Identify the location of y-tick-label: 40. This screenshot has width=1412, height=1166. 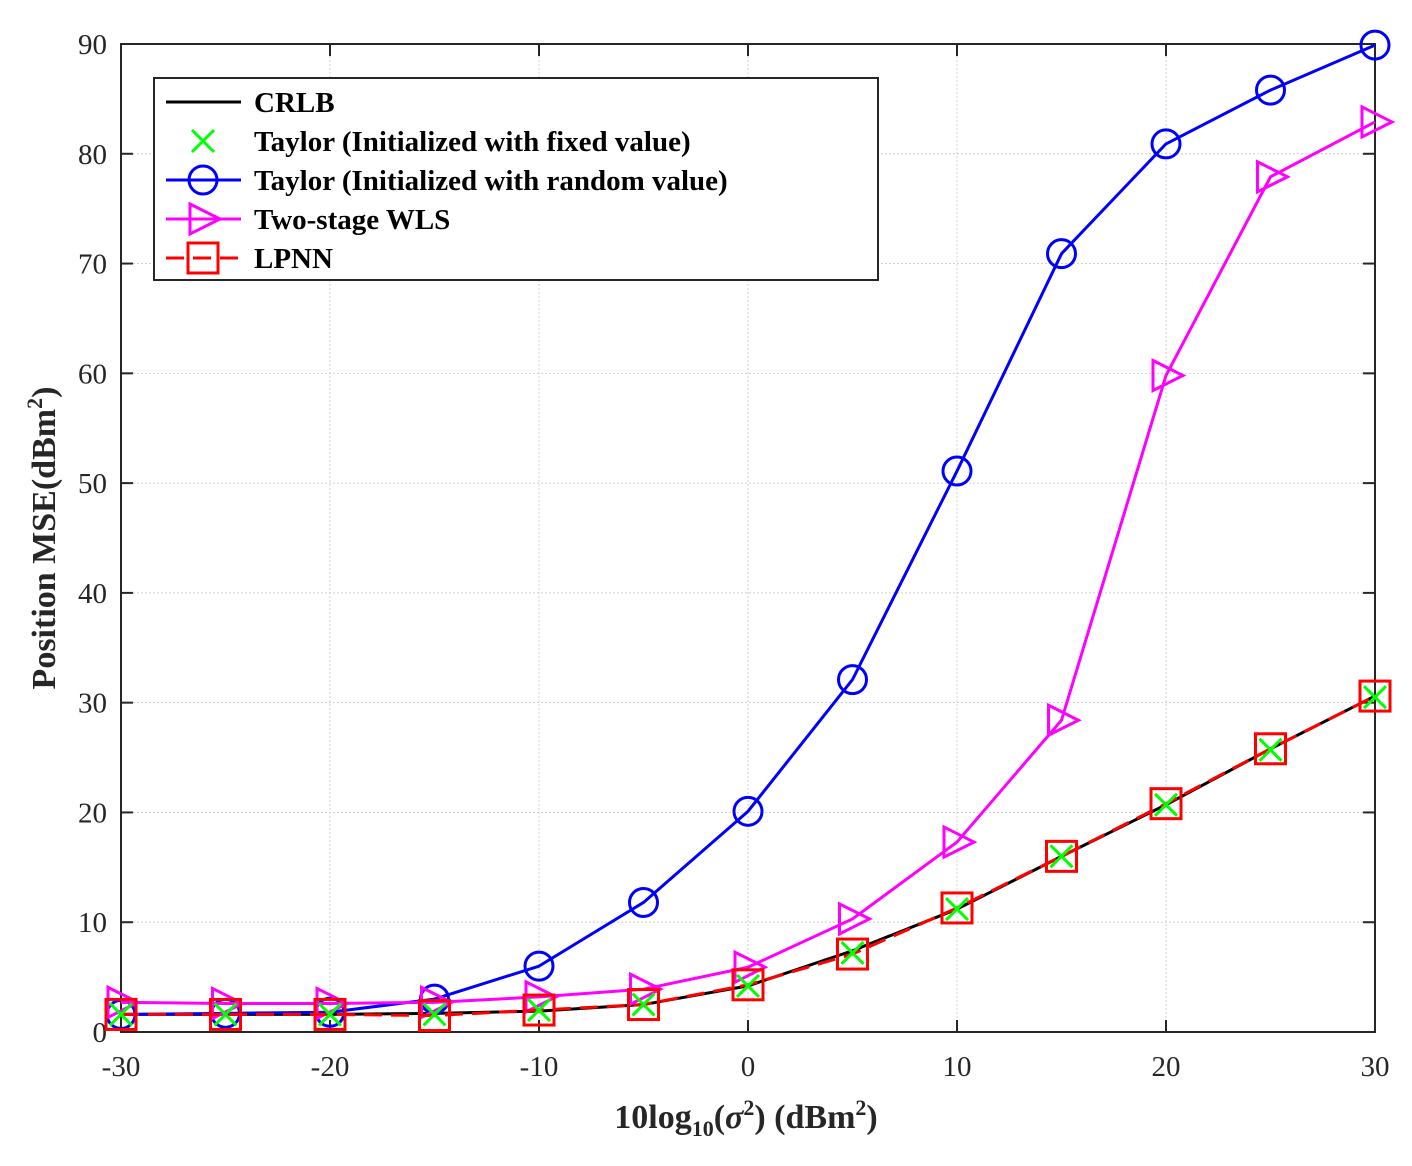
(92, 594).